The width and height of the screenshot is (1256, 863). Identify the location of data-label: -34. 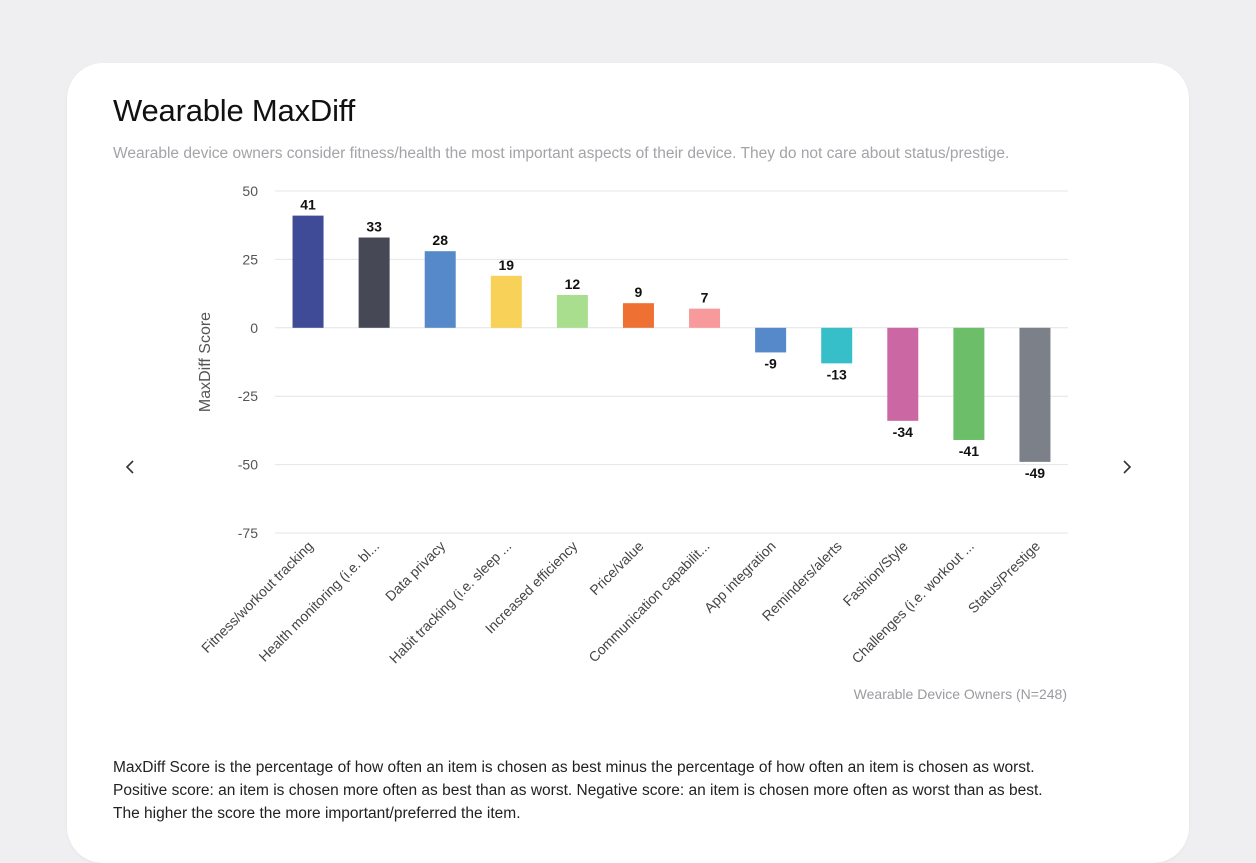
(903, 432).